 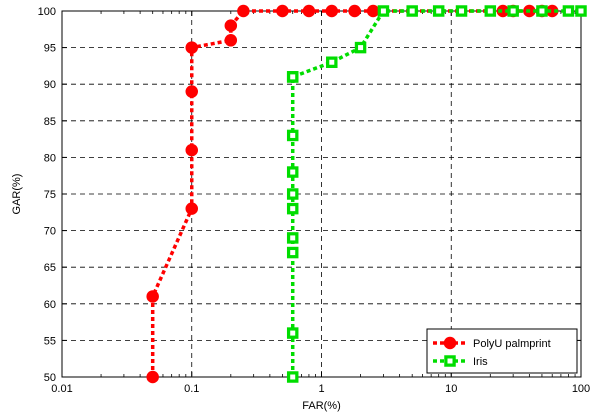 I want to click on y-tick-label: 50, so click(x=50, y=378).